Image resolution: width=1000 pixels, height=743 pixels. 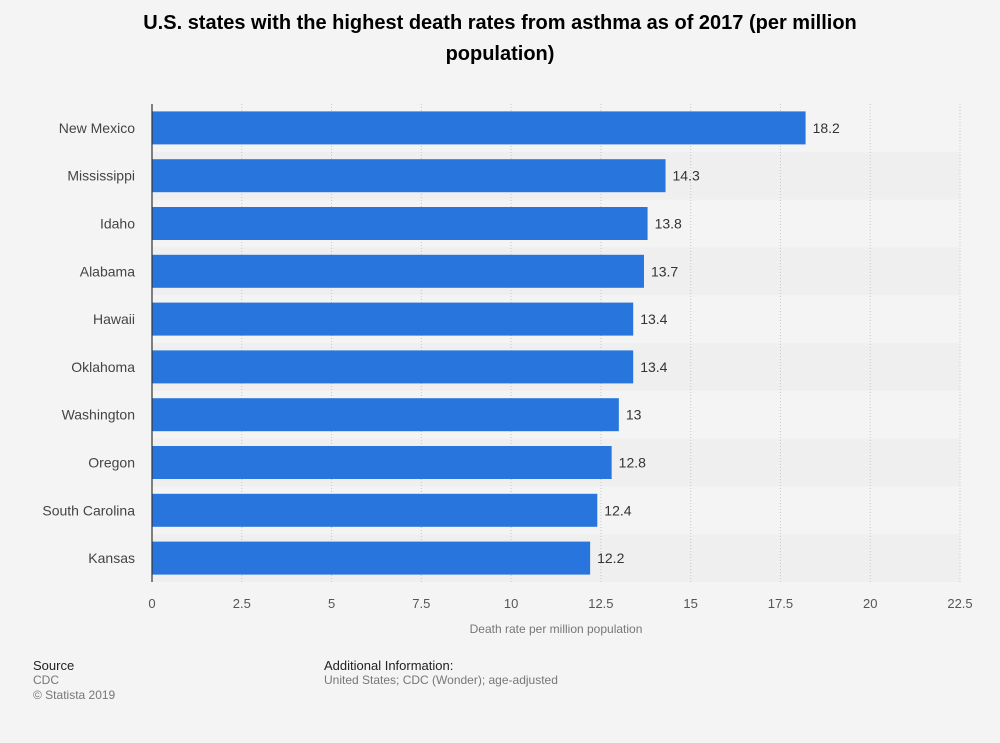 I want to click on x-axis-title: Death rate per million population, so click(x=556, y=629).